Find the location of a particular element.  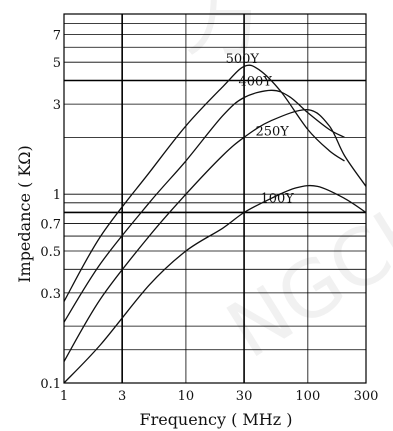

y-axis-label: Impedance ( KΩ) is located at coordinates (24, 214).